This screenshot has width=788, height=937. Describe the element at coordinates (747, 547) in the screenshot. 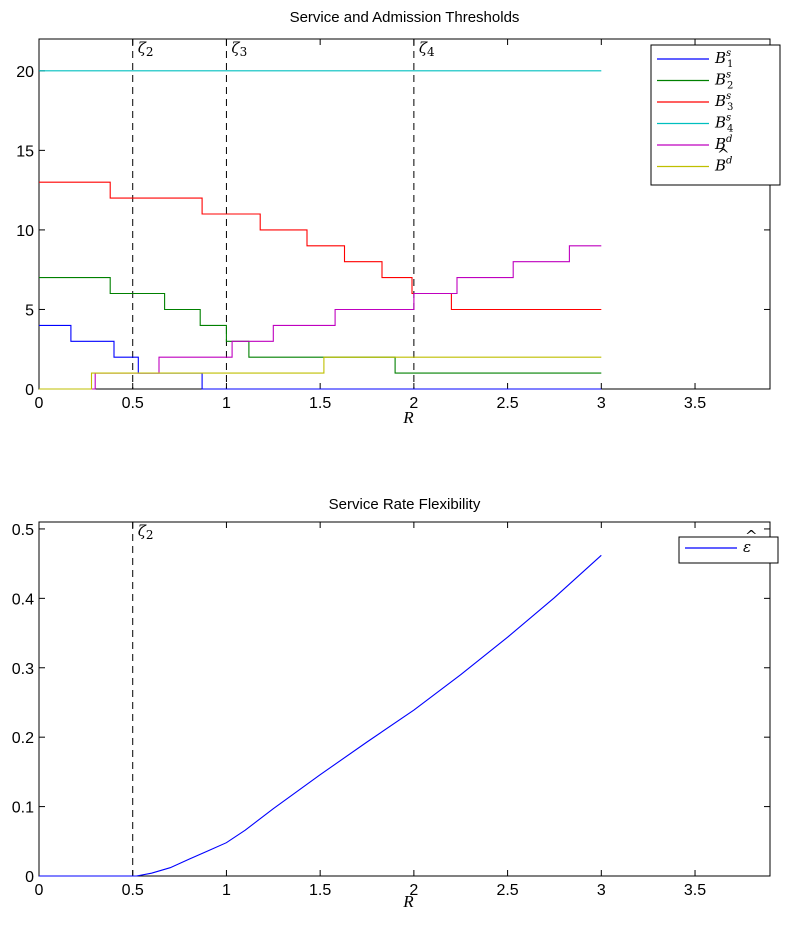

I see `legend-entry: ε` at that location.